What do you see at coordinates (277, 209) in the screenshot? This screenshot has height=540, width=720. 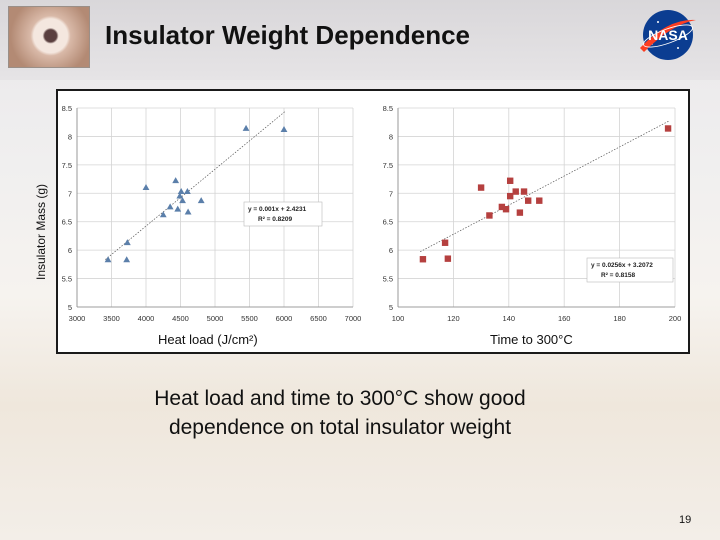 I see `regression-equation: y = 0.001x + 2.4231` at bounding box center [277, 209].